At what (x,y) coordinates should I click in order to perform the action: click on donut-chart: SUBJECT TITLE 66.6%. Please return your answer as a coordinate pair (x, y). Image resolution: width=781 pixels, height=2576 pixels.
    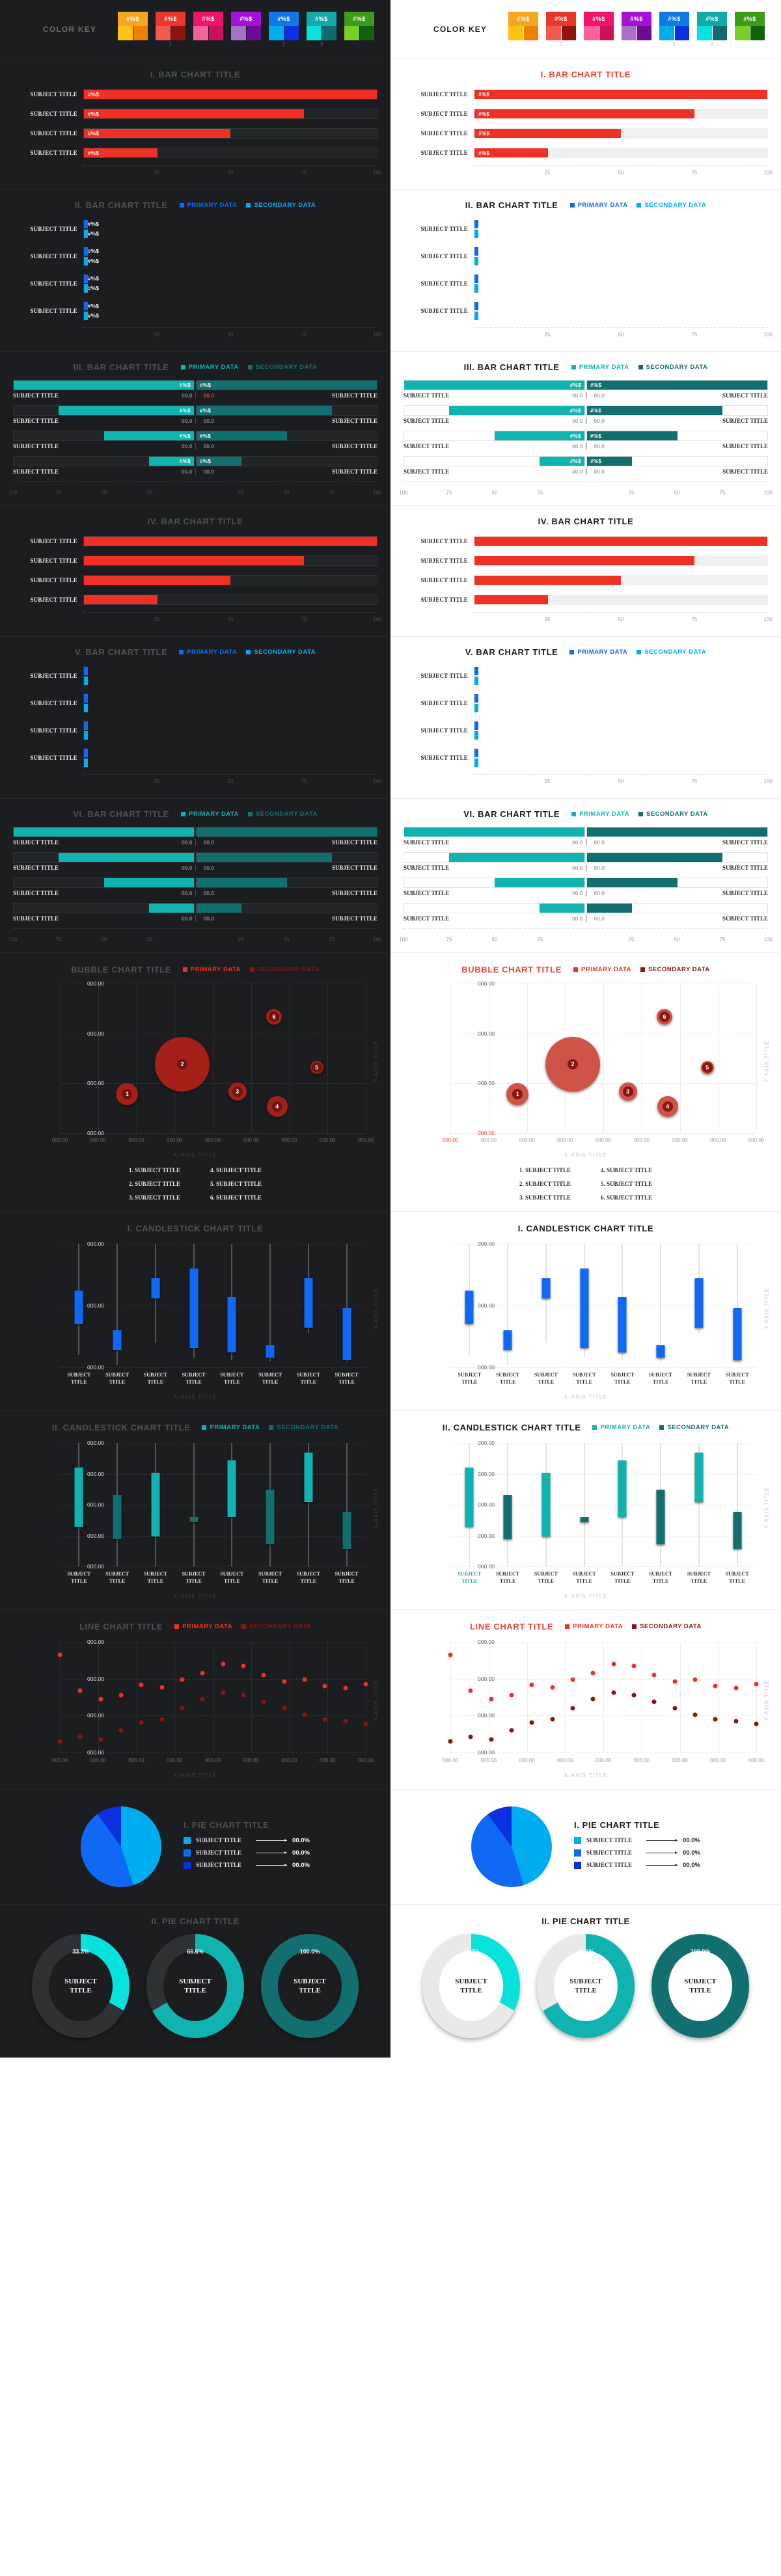
    Looking at the image, I should click on (195, 1986).